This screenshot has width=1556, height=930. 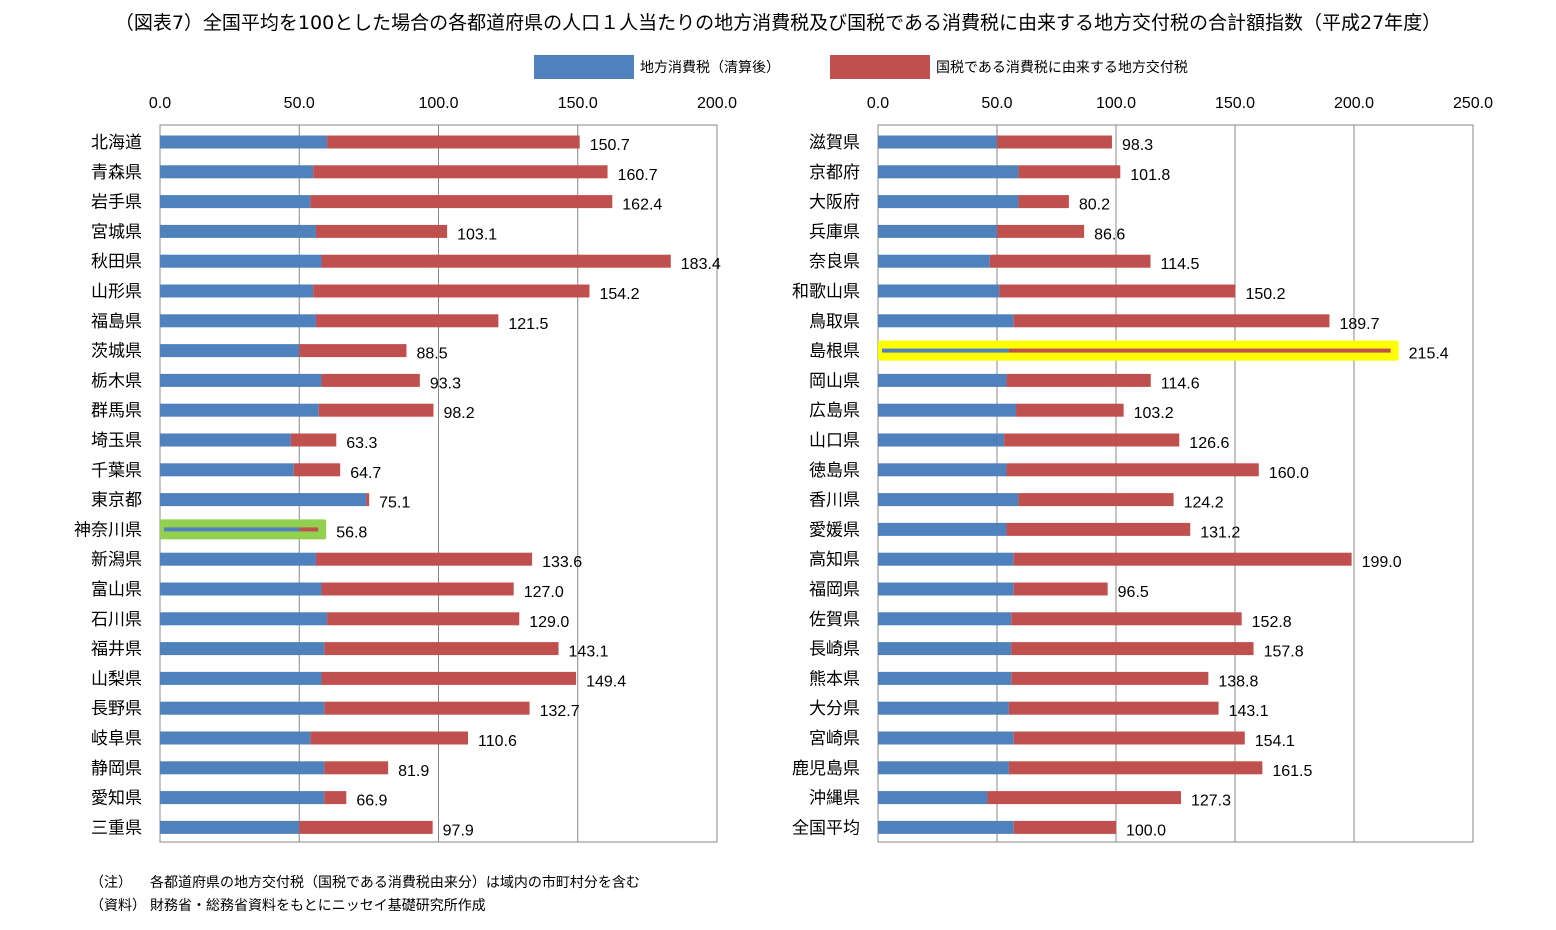 What do you see at coordinates (116, 232) in the screenshot?
I see `category-label: 宮城県` at bounding box center [116, 232].